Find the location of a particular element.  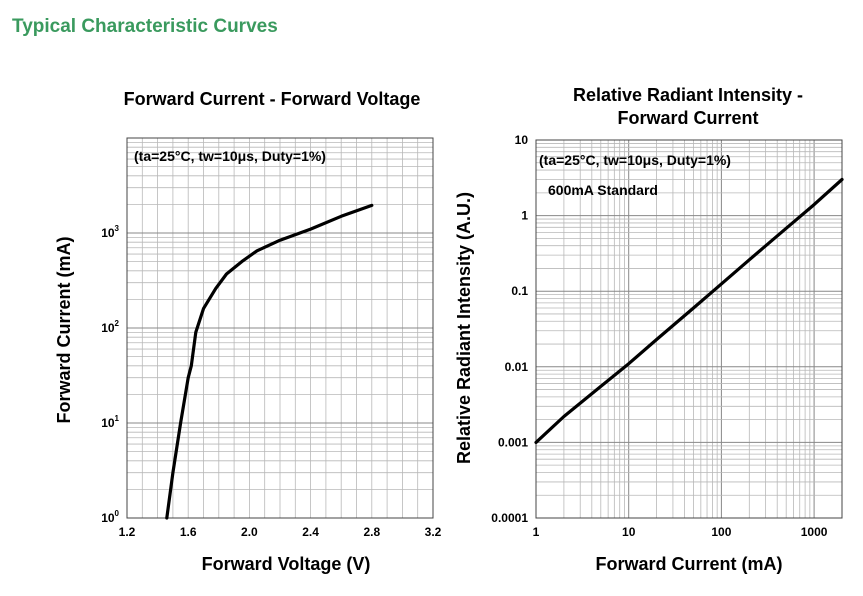

chart1-x-tick-label: 2.4 is located at coordinates (310, 532).